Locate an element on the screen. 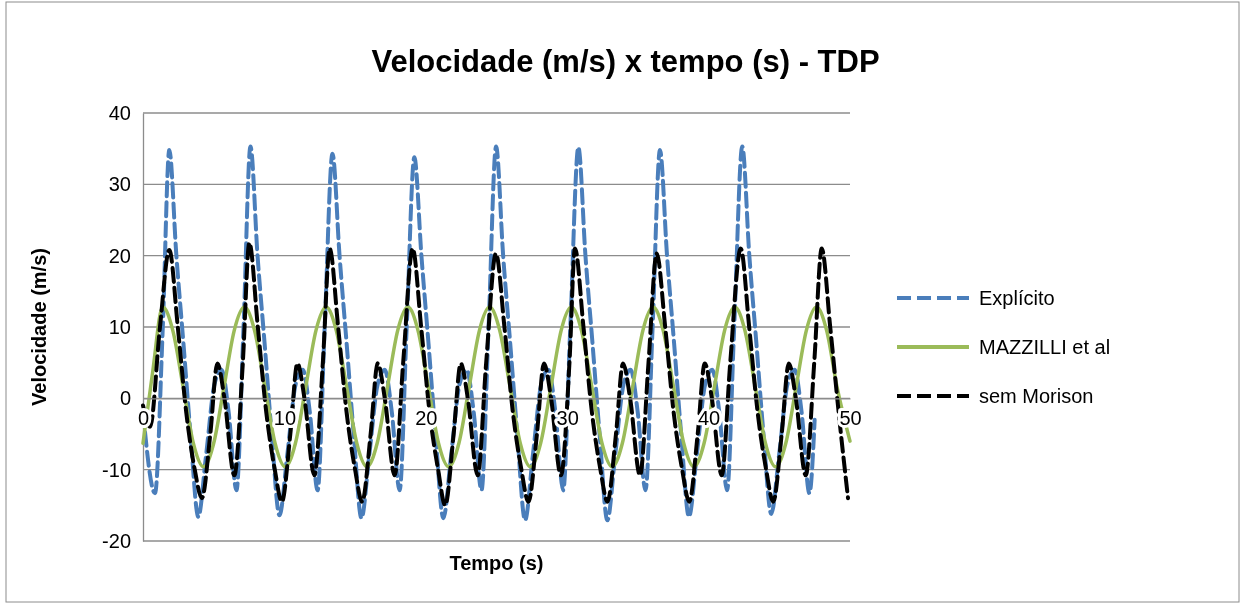 This screenshot has width=1243, height=604. y-tick-label: 0 is located at coordinates (125, 398).